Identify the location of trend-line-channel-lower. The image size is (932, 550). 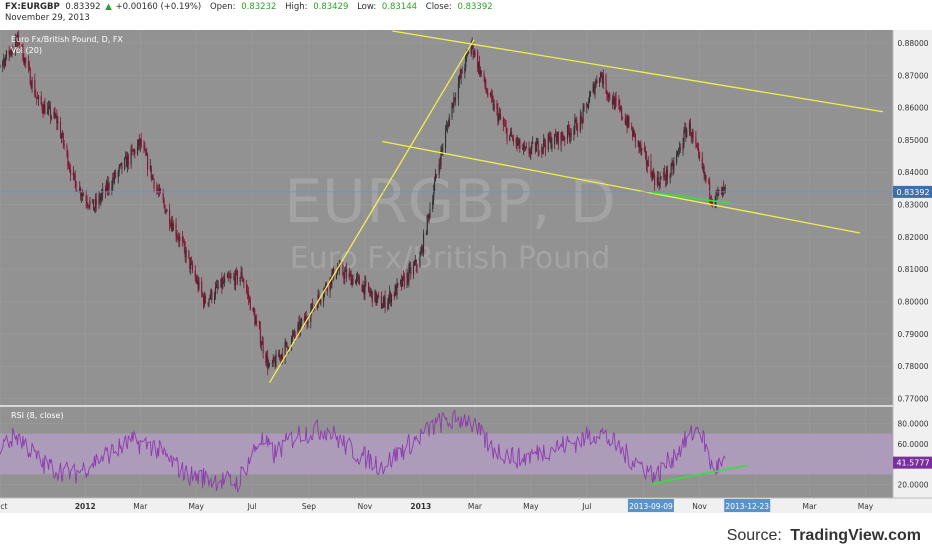
(621, 187).